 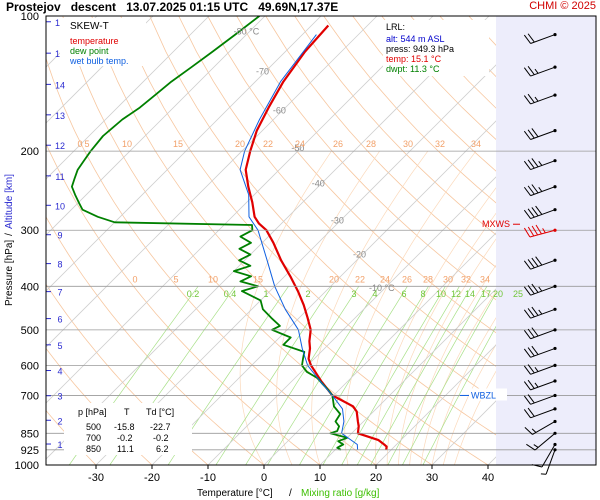 What do you see at coordinates (93, 7) in the screenshot?
I see `sounding-mode: descent` at bounding box center [93, 7].